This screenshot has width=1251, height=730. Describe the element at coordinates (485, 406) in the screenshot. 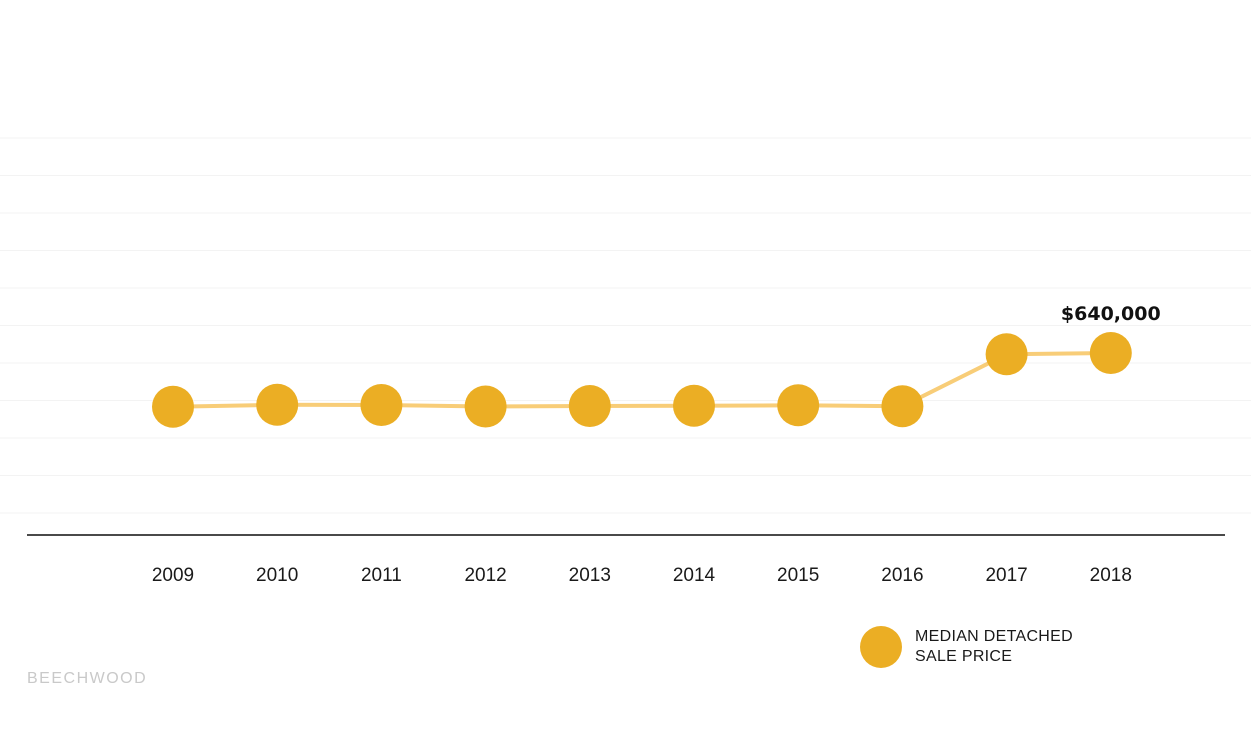

I see `data-point-2012` at that location.